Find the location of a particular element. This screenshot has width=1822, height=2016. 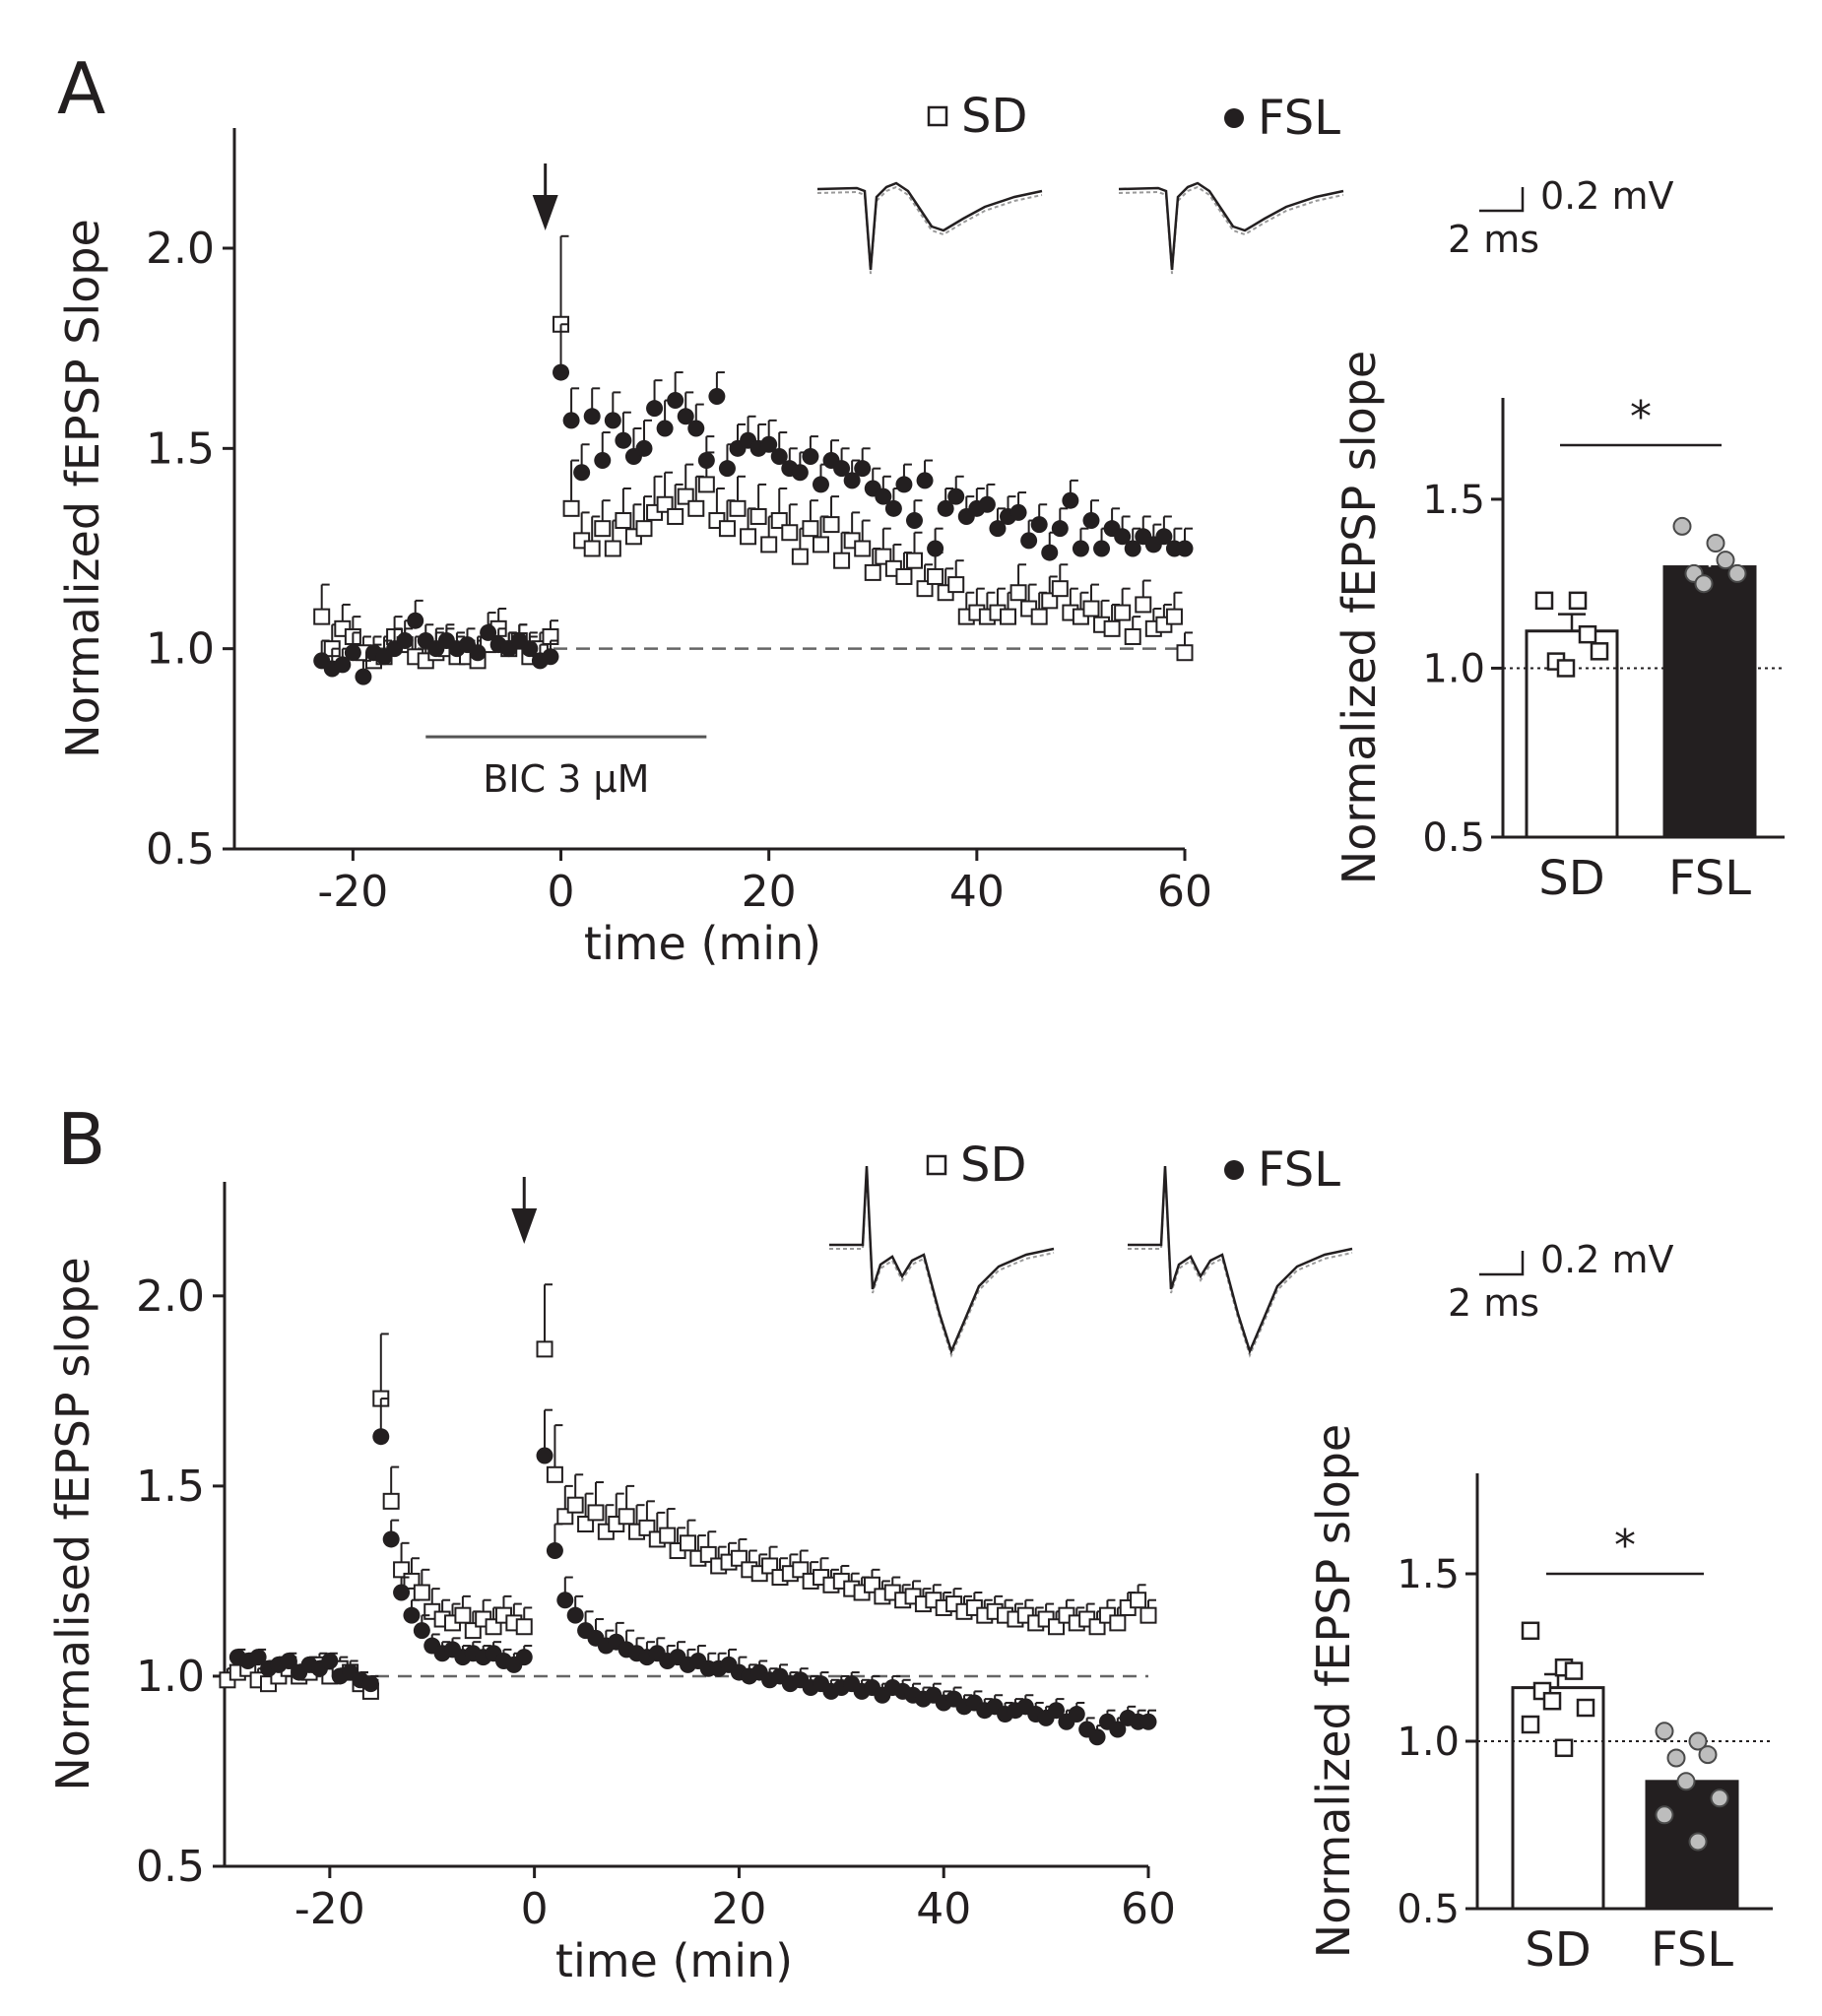

x-tick-label: 20 is located at coordinates (738, 1909).